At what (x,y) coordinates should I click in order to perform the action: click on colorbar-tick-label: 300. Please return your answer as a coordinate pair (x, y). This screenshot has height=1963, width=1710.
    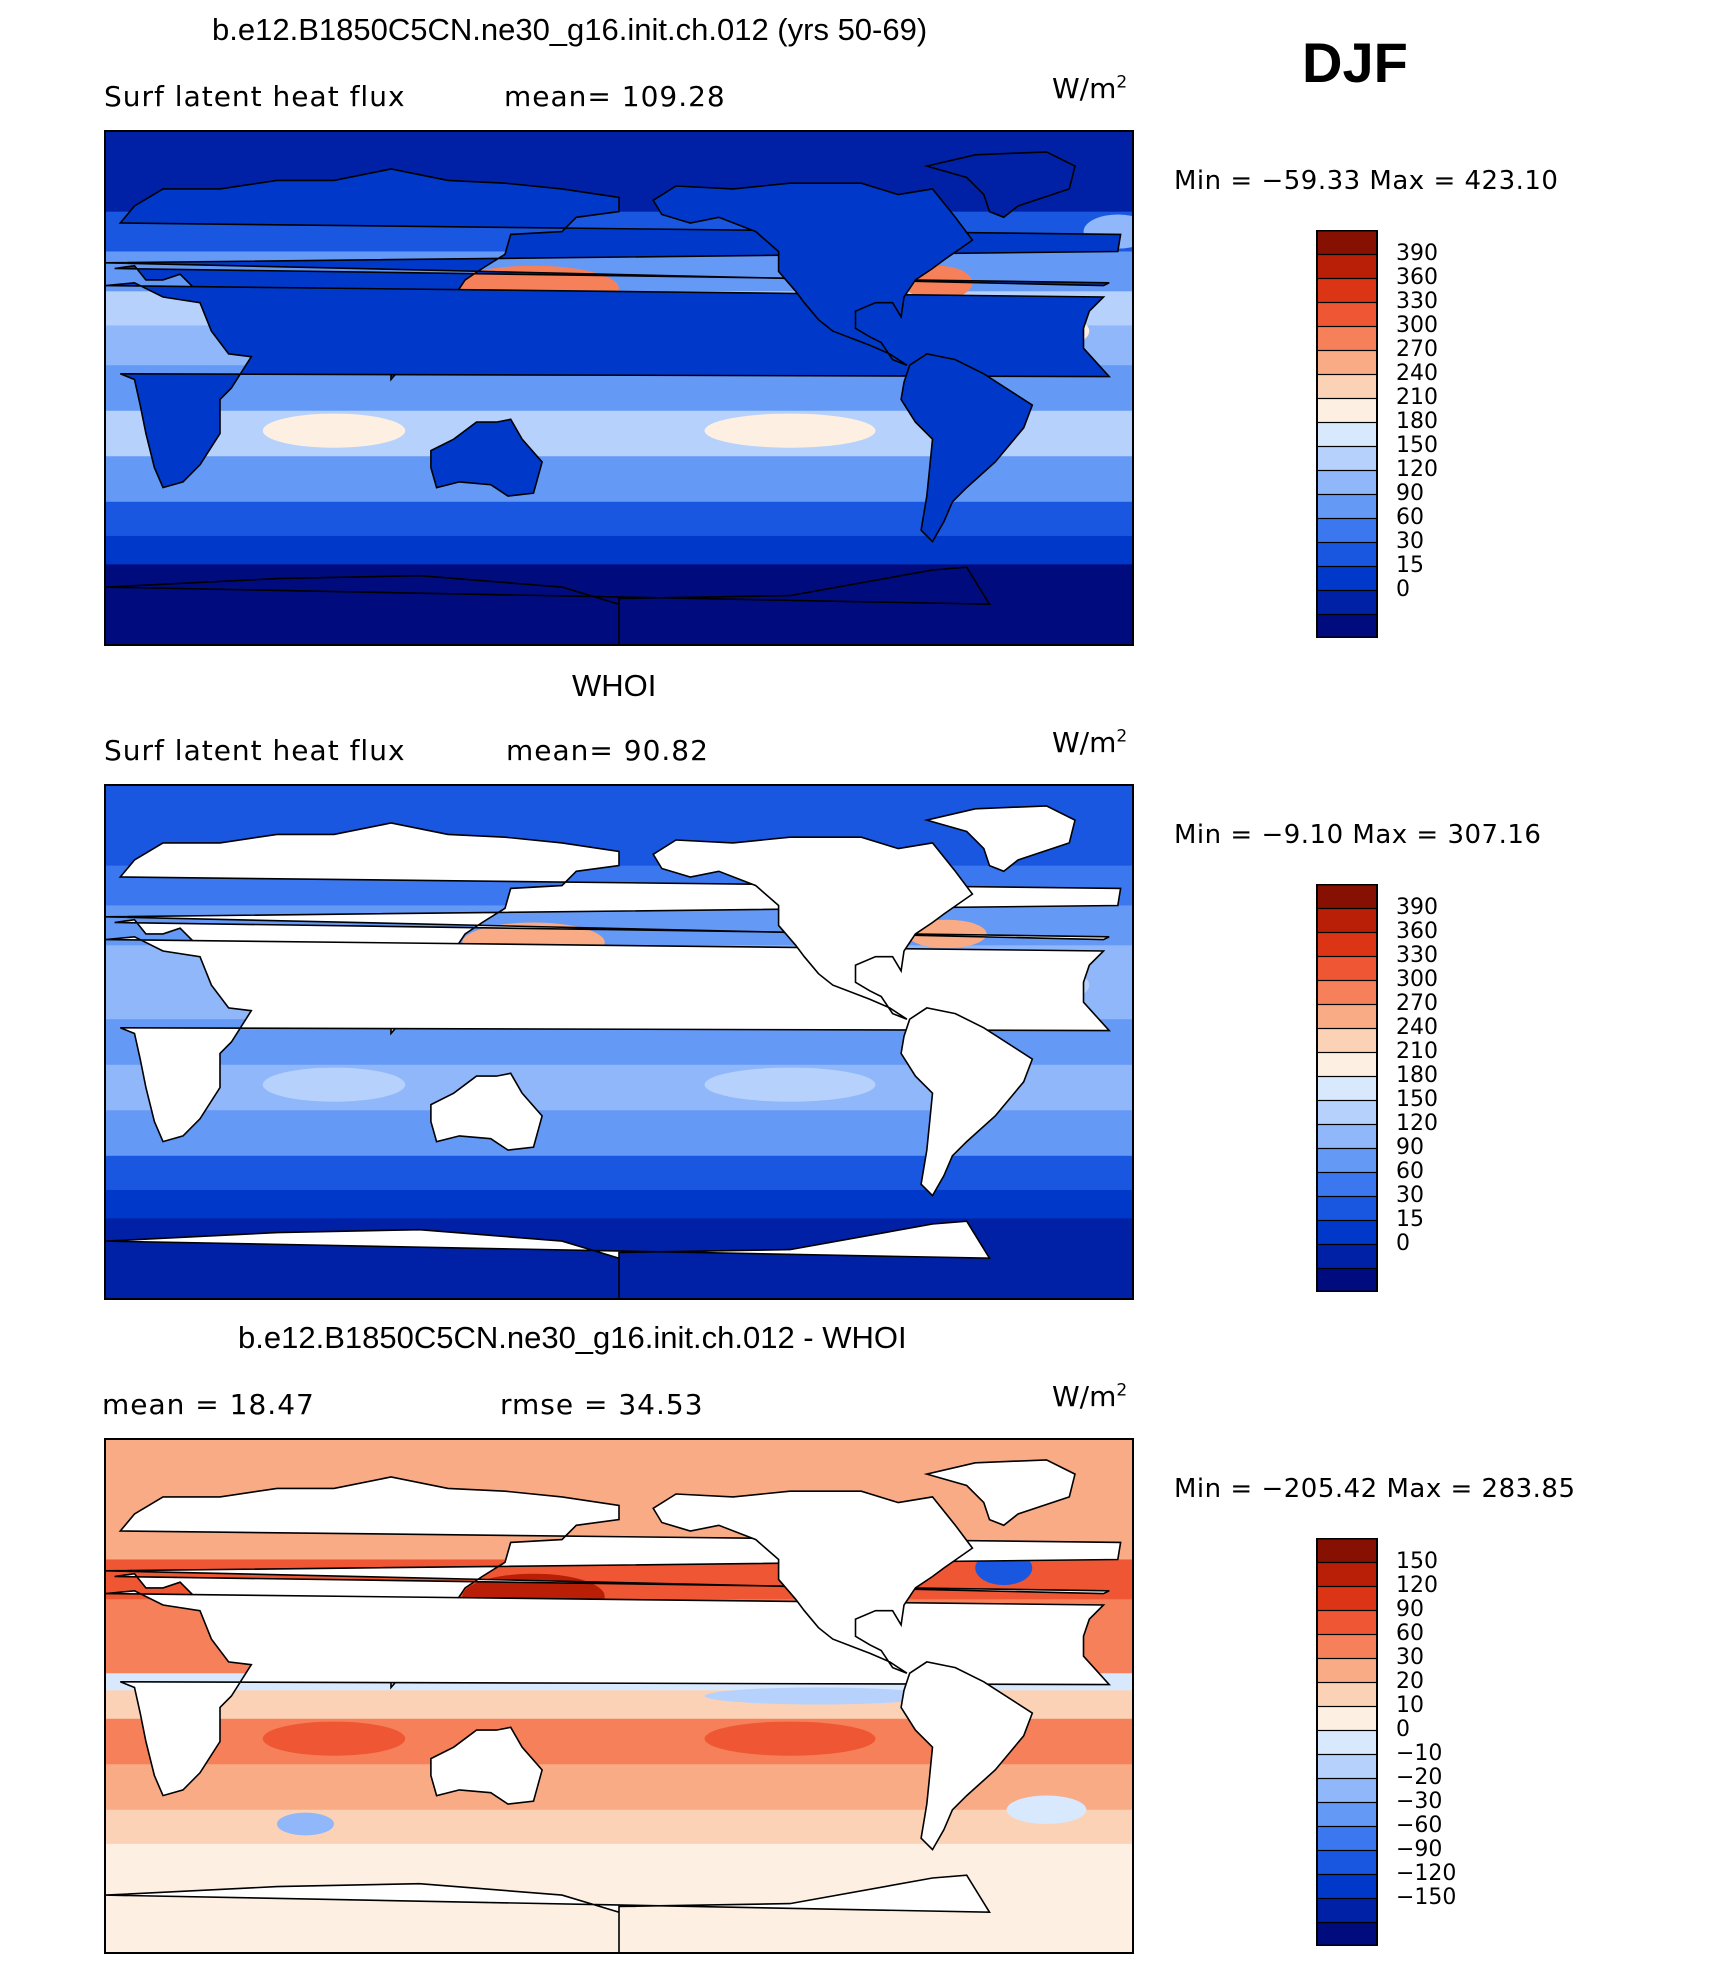
    Looking at the image, I should click on (1417, 325).